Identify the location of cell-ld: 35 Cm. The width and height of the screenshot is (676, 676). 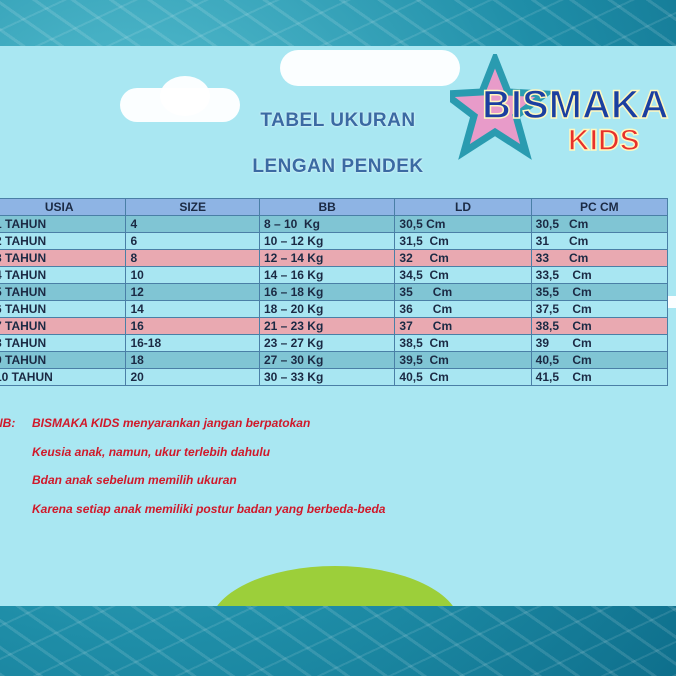
(463, 292).